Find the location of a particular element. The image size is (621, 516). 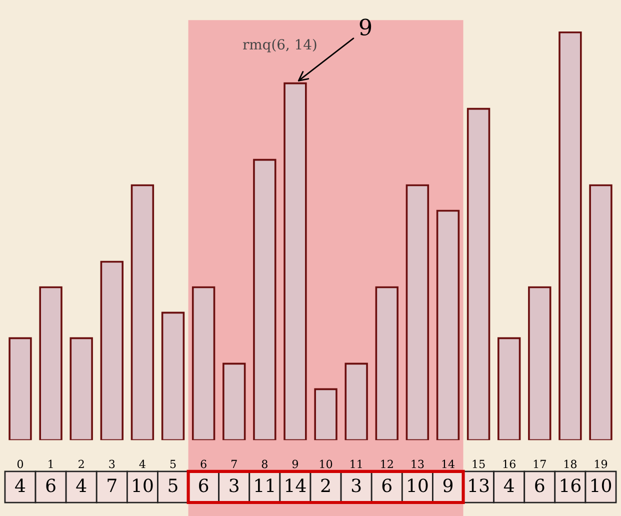

x-tick-label: 11 is located at coordinates (356, 464).